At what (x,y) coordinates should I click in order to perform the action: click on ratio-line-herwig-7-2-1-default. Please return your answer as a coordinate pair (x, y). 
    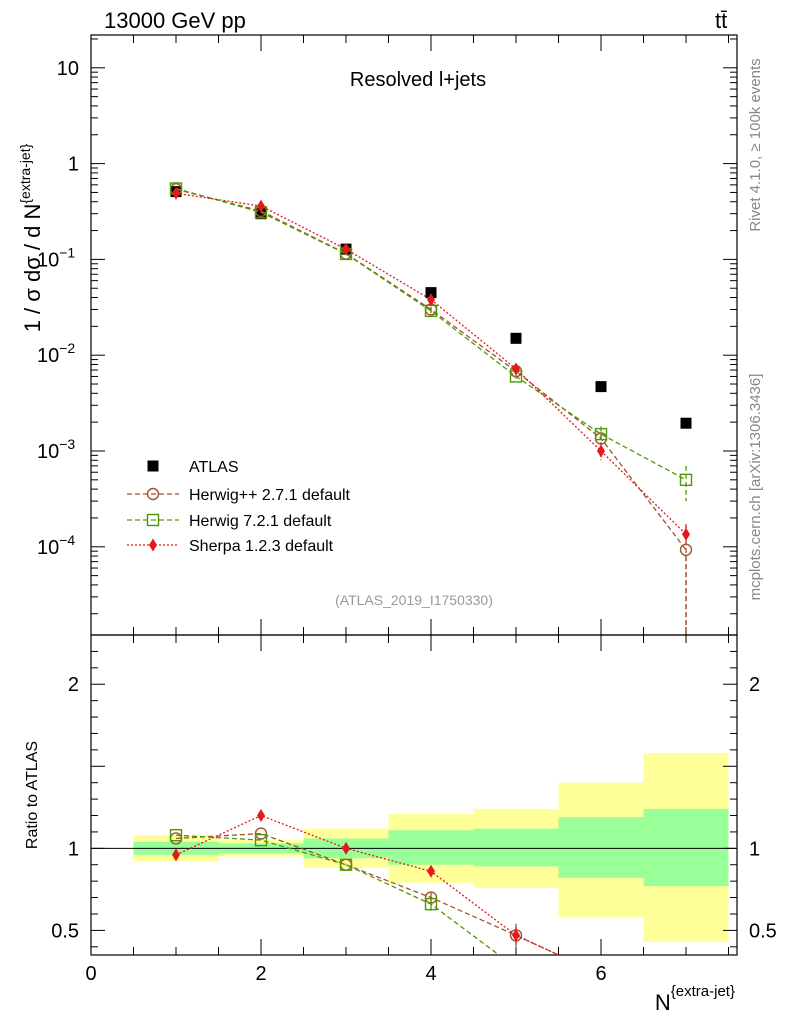
    Looking at the image, I should click on (337, 895).